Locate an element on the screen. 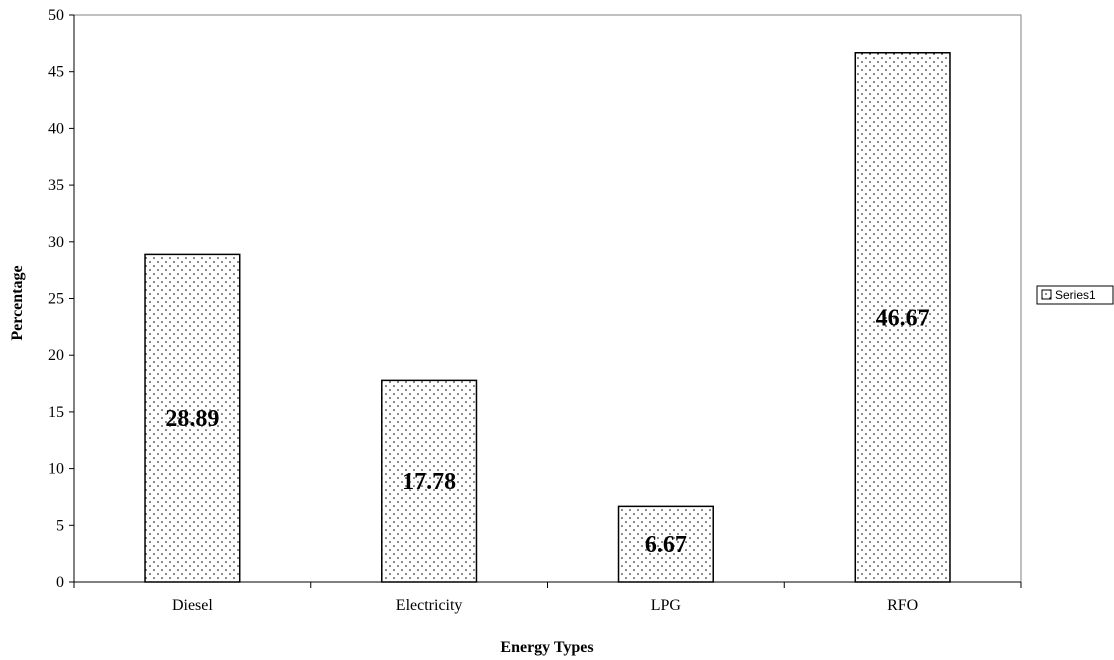 The height and width of the screenshot is (660, 1114). x-tick-label: Electricity is located at coordinates (429, 605).